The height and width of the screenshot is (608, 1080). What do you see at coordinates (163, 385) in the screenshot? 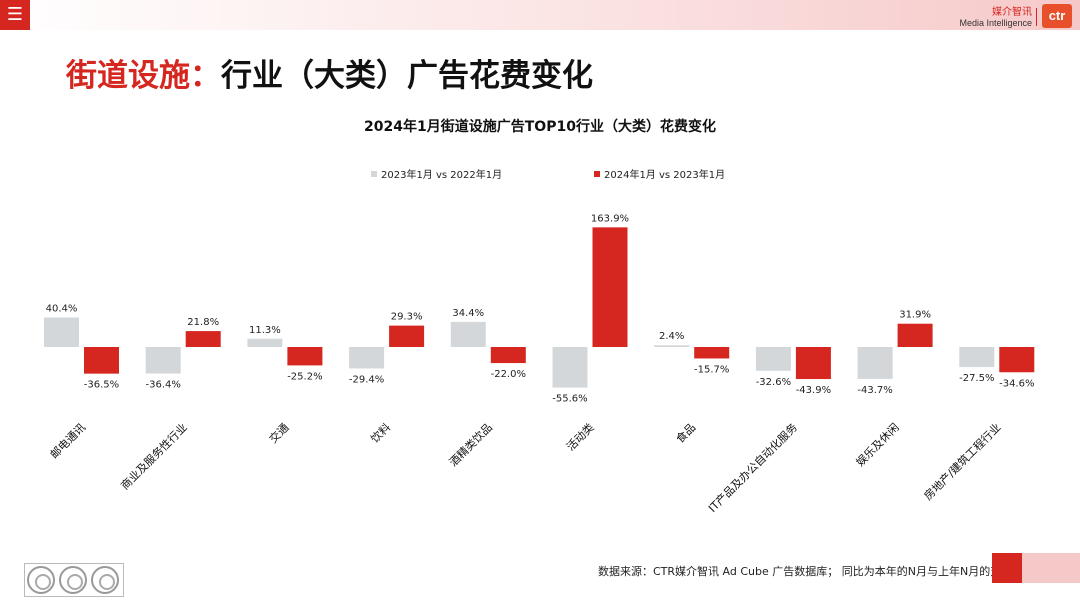
I see `data-label: -36.4%` at bounding box center [163, 385].